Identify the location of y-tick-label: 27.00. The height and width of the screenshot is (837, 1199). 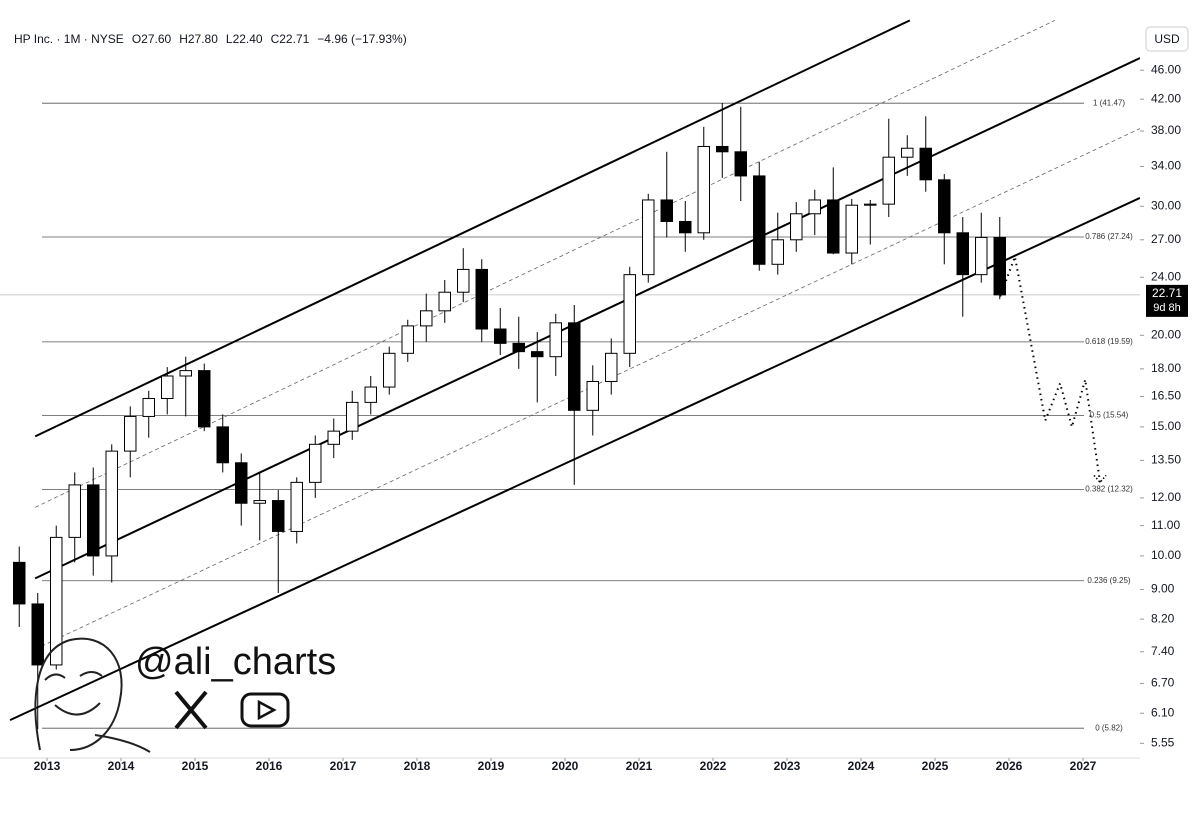
(1166, 239).